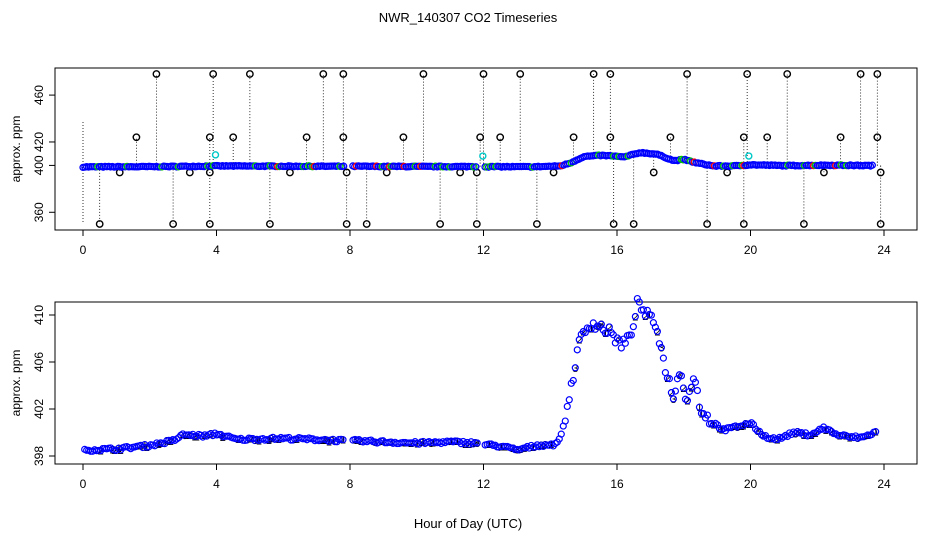 The height and width of the screenshot is (545, 936). What do you see at coordinates (617, 250) in the screenshot?
I see `top-x-tick-label: 16` at bounding box center [617, 250].